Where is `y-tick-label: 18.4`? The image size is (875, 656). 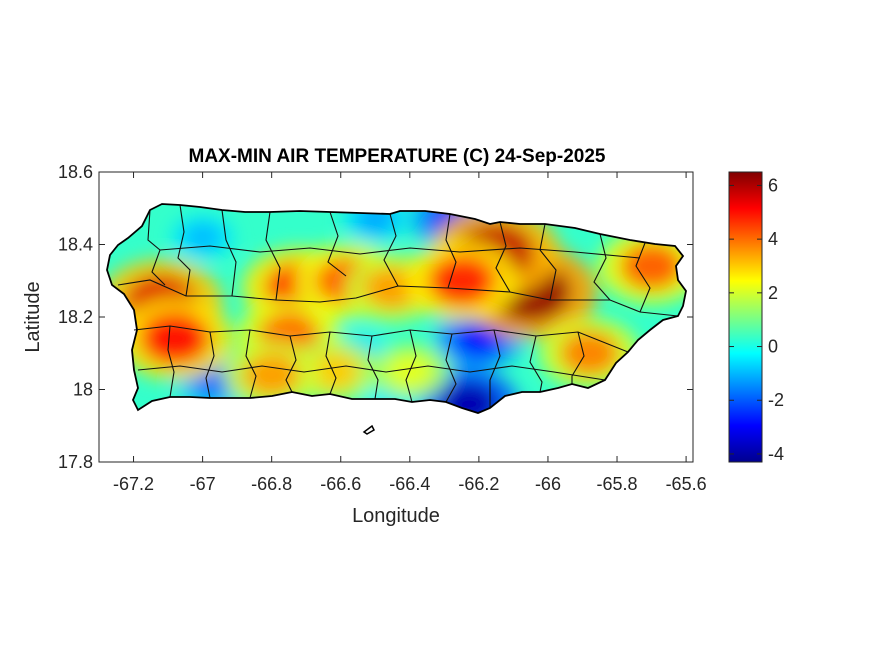
y-tick-label: 18.4 is located at coordinates (75, 245).